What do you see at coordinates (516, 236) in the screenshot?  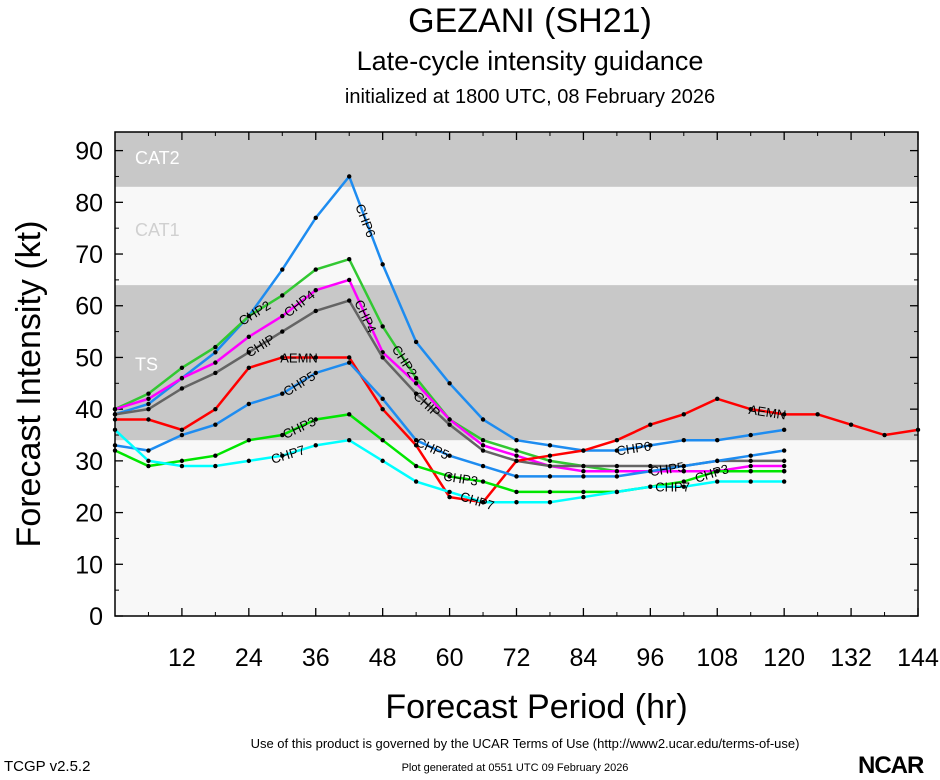 I see `band-cat1` at bounding box center [516, 236].